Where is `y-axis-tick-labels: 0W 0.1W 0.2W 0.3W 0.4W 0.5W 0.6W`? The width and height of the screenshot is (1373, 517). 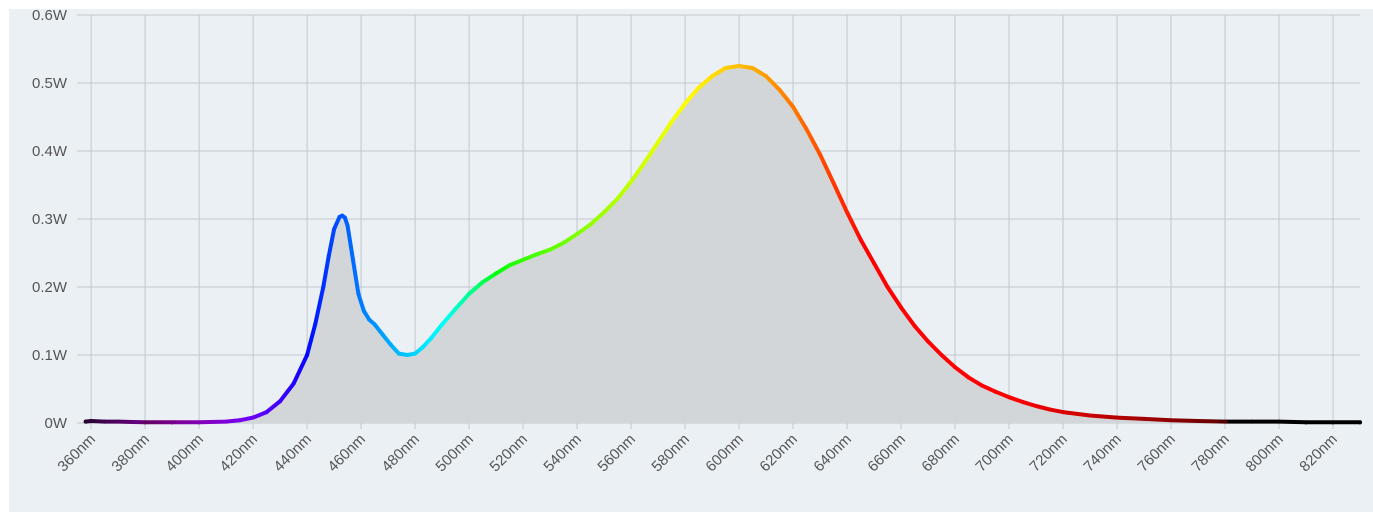 y-axis-tick-labels: 0W 0.1W 0.2W 0.3W 0.4W 0.5W 0.6W is located at coordinates (50, 219).